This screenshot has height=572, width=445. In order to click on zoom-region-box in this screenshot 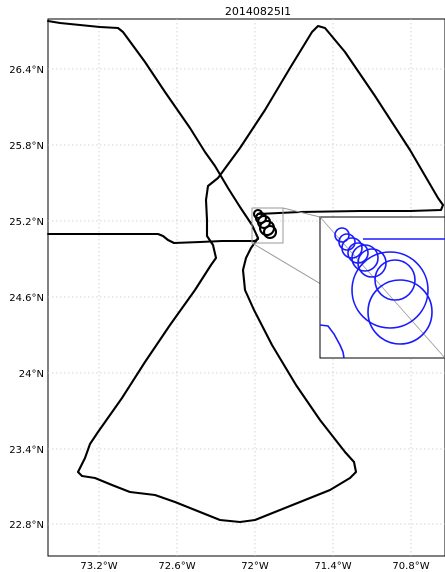, I will do `click(267, 225)`.